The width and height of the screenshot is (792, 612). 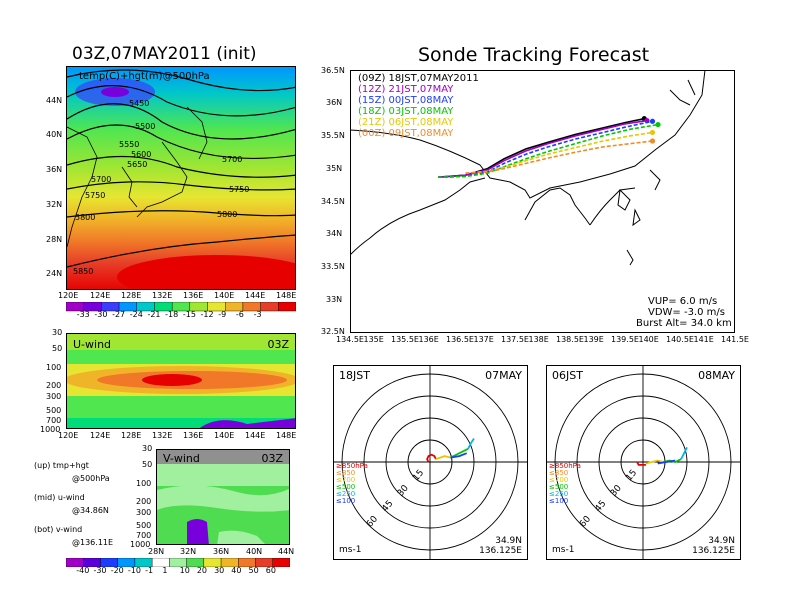 What do you see at coordinates (178, 572) in the screenshot?
I see `wind-colorbar-labels: -40 -30 -20 -10 -1 1 10 20 30 40 50 60` at bounding box center [178, 572].